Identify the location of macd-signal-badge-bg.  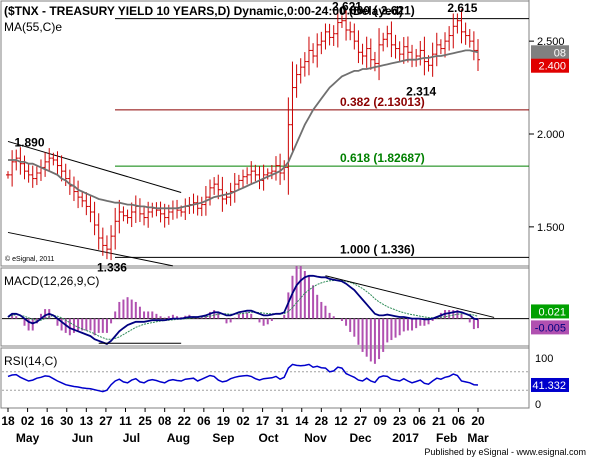
(550, 327).